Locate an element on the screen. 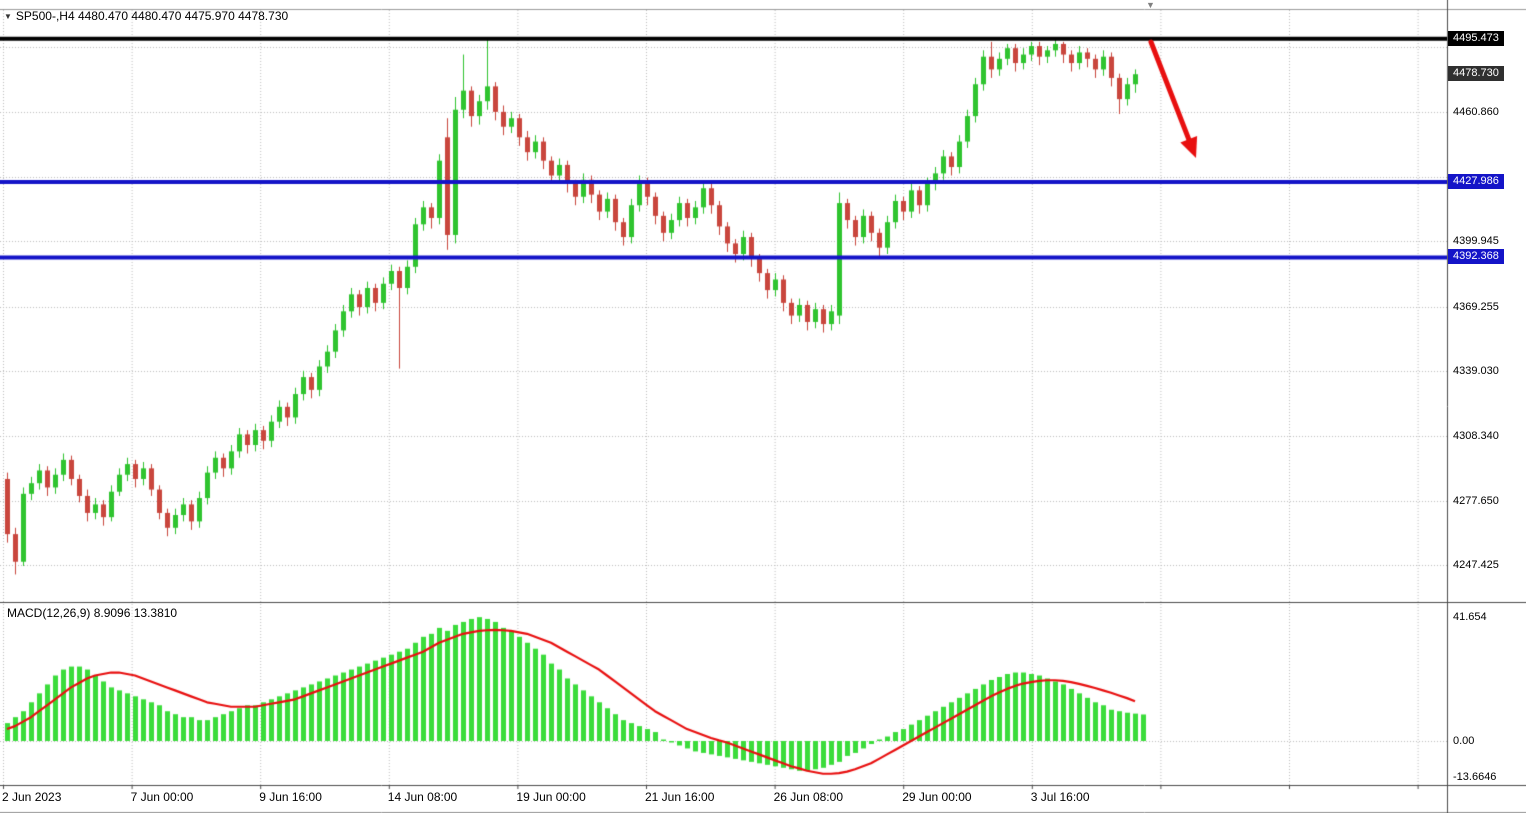  price-tick-label: 4308.340 is located at coordinates (1476, 435).